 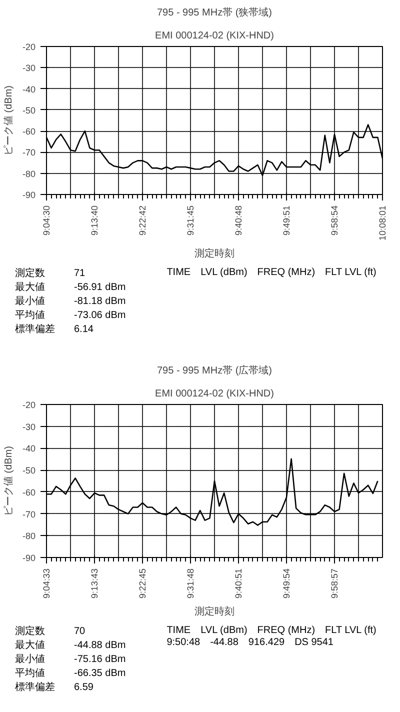 What do you see at coordinates (335, 583) in the screenshot?
I see `x-tick-label: 9:58:57` at bounding box center [335, 583].